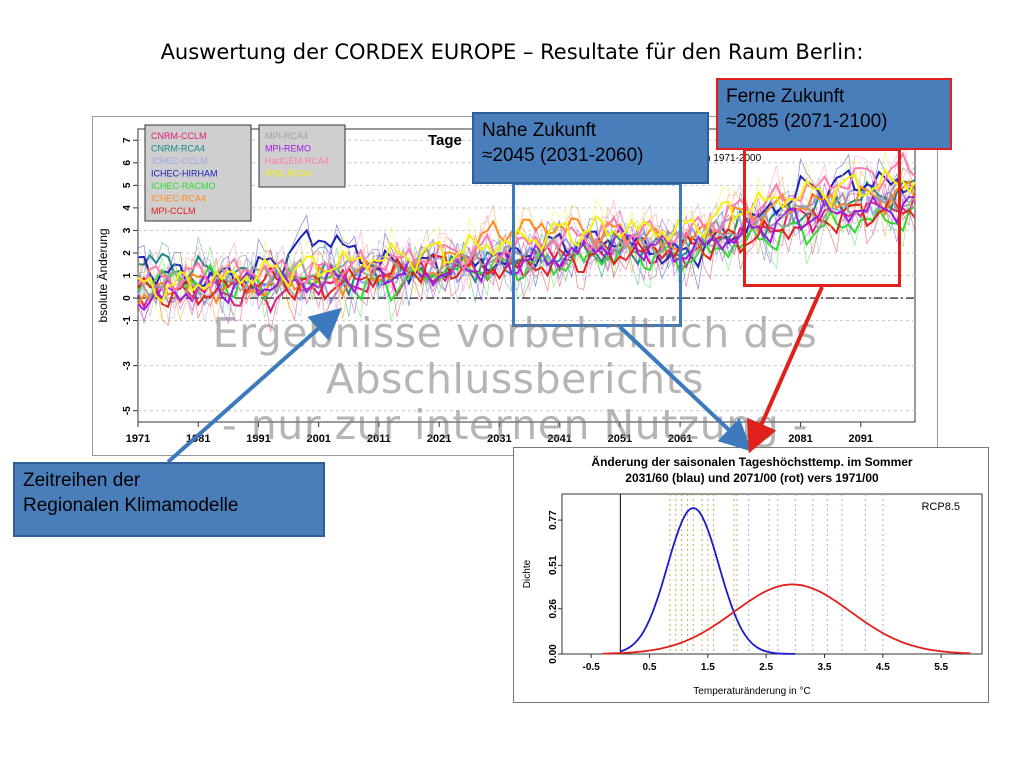 The width and height of the screenshot is (1024, 768). What do you see at coordinates (527, 573) in the screenshot?
I see `density-y-axis-label: Dichte` at bounding box center [527, 573].